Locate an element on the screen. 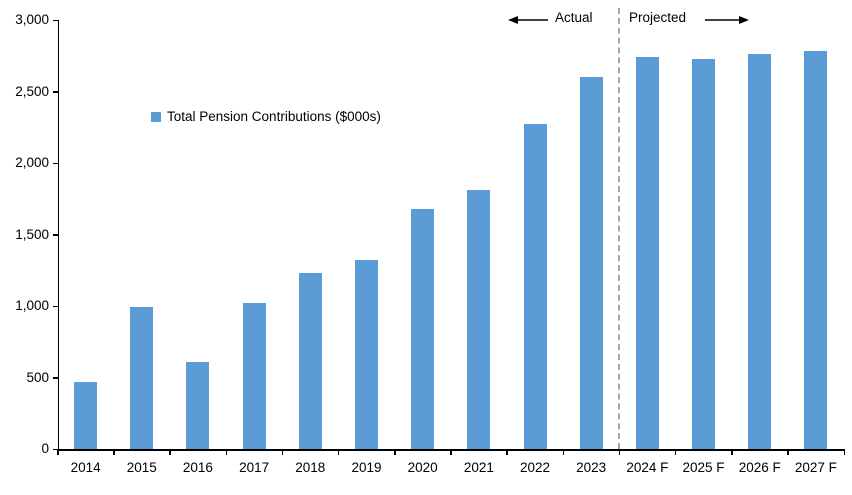 Image resolution: width=852 pixels, height=495 pixels. x-axis-tick-label: 2016 is located at coordinates (197, 467).